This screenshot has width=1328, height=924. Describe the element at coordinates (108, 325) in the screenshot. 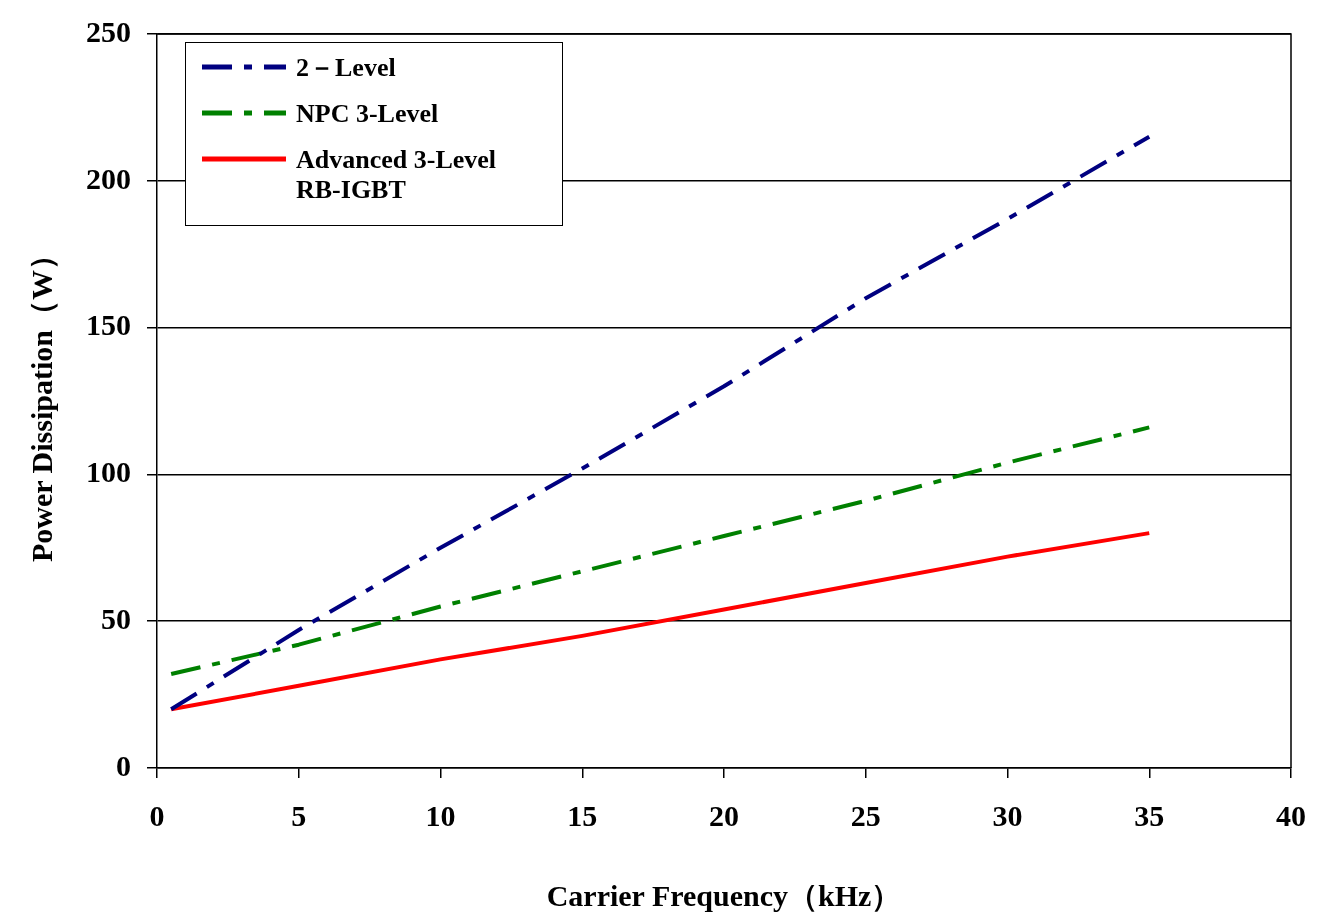

I see `y-tick-label: 150` at that location.